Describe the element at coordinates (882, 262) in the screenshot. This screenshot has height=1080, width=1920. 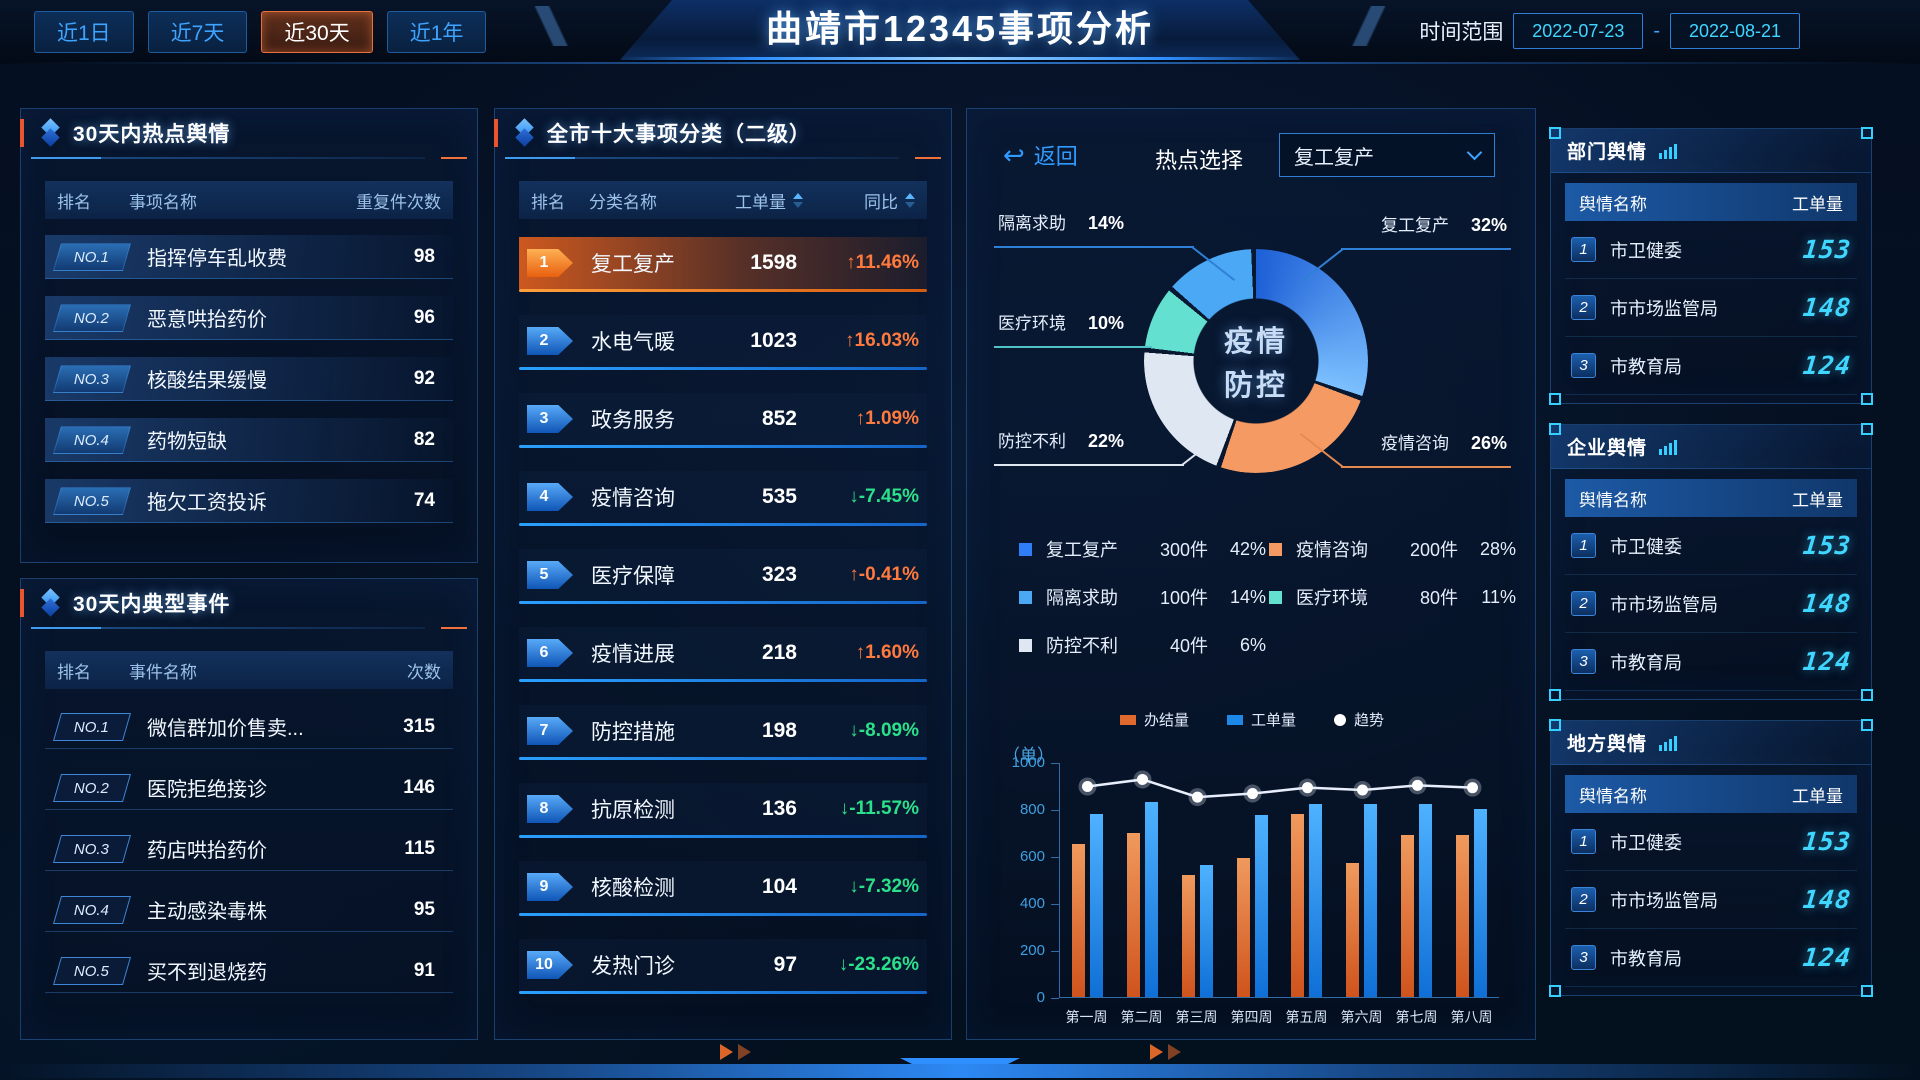
I see `category-yoy: ↑11.46%` at that location.